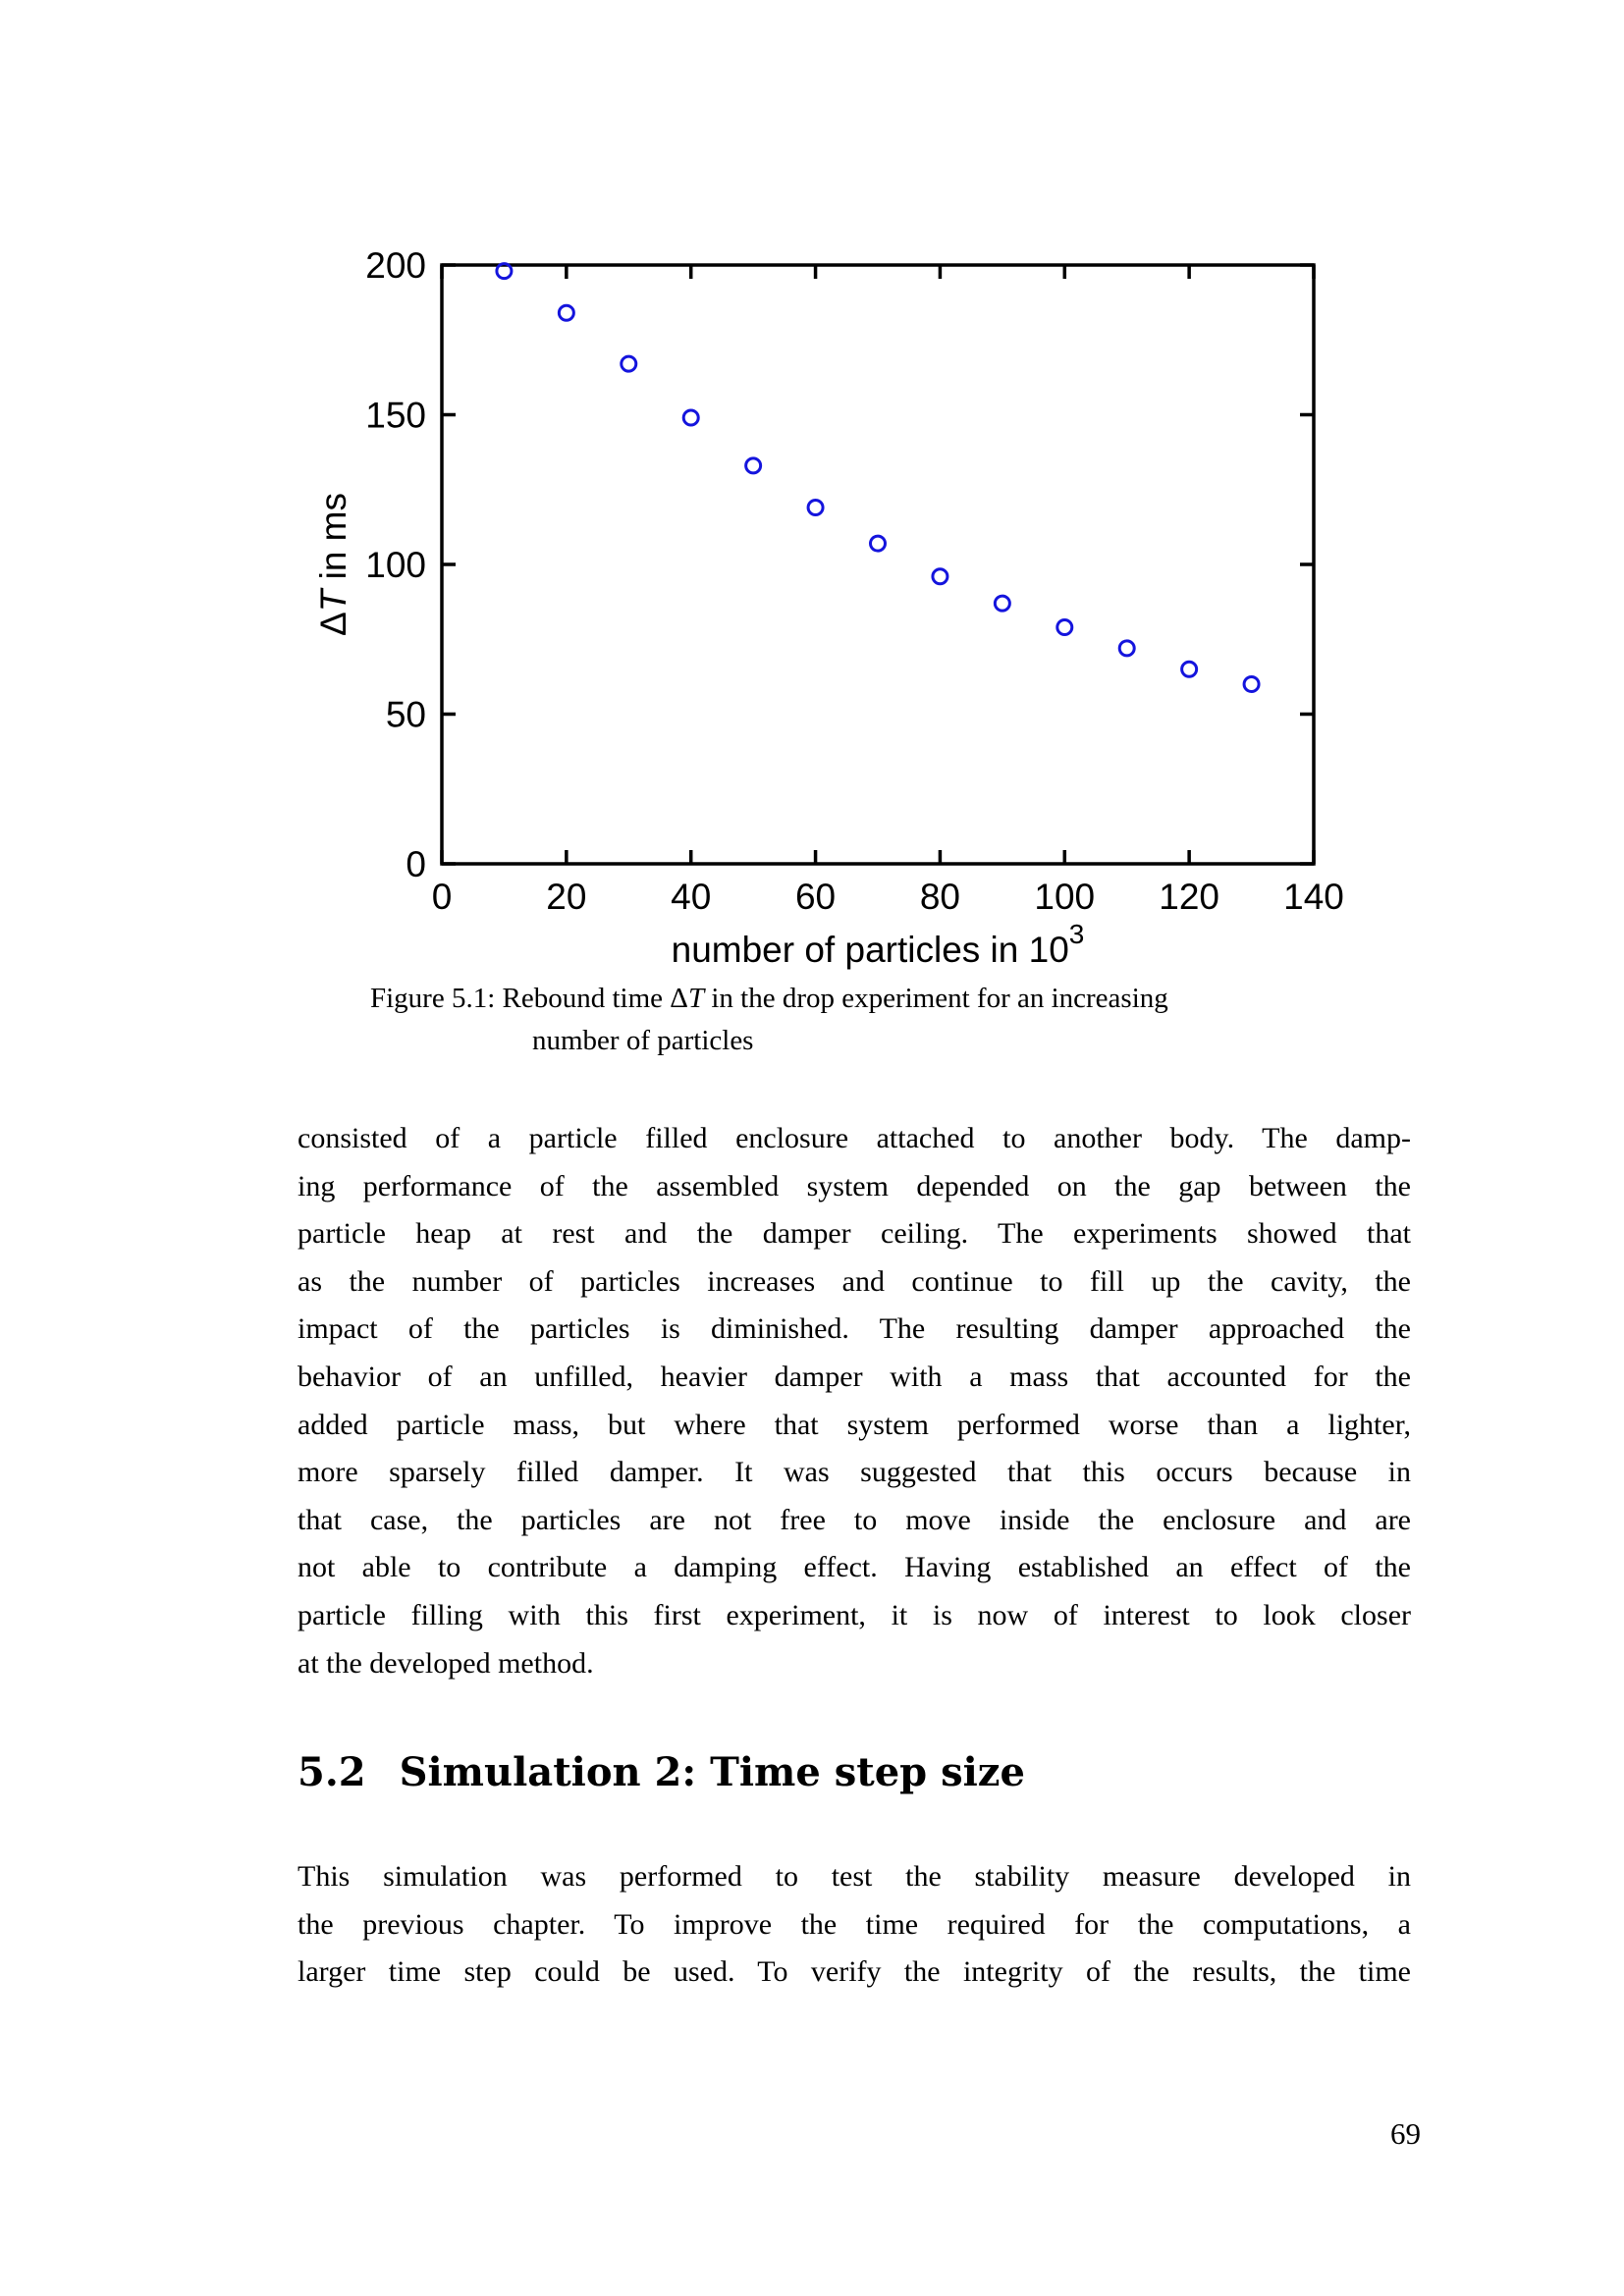 The width and height of the screenshot is (1624, 2296). I want to click on x-tick-label: 60, so click(815, 897).